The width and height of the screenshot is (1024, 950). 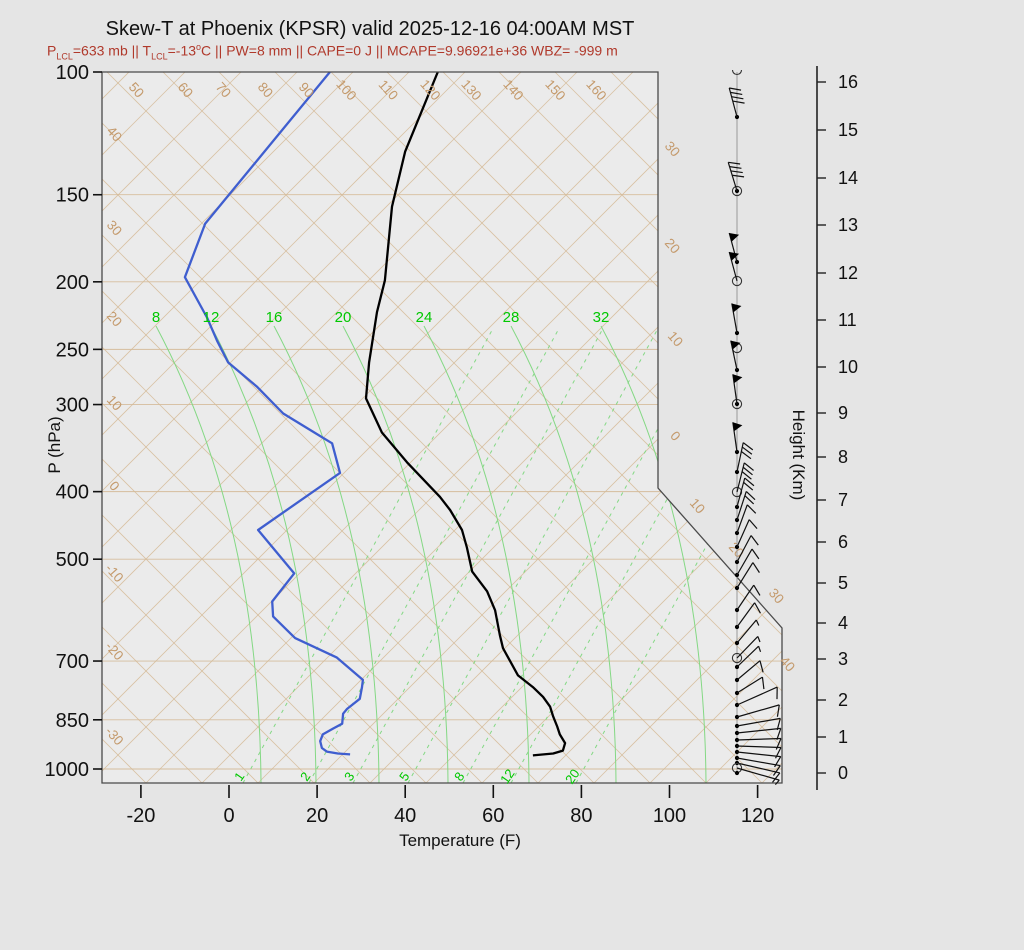 I want to click on svg-text: 250, so click(x=72, y=350).